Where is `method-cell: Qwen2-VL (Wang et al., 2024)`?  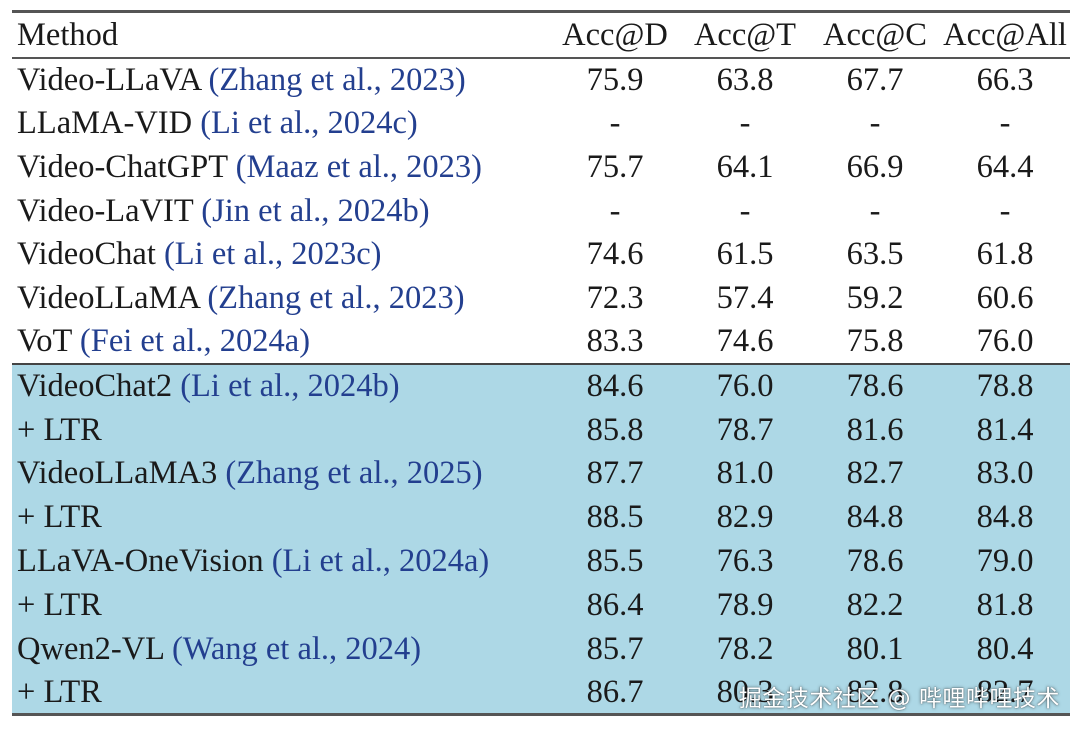
method-cell: Qwen2-VL (Wang et al., 2024) is located at coordinates (281, 649).